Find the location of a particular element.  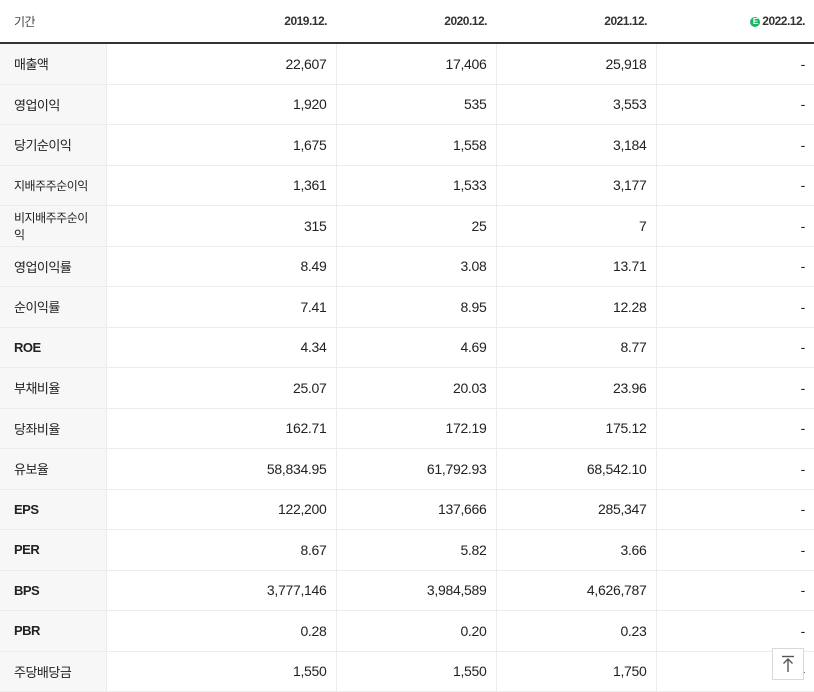

cell-value: 20.03 is located at coordinates (415, 388).